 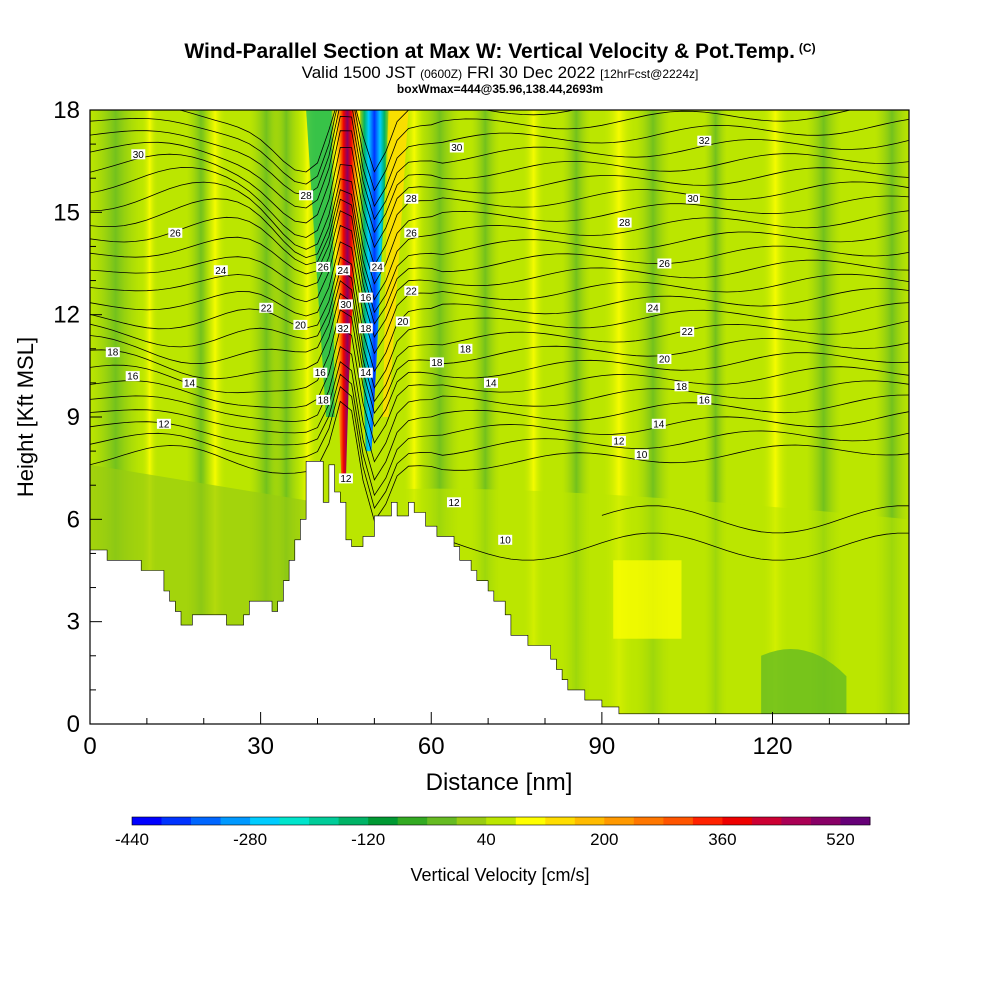 I want to click on y-tick-label: 12, so click(x=66, y=315).